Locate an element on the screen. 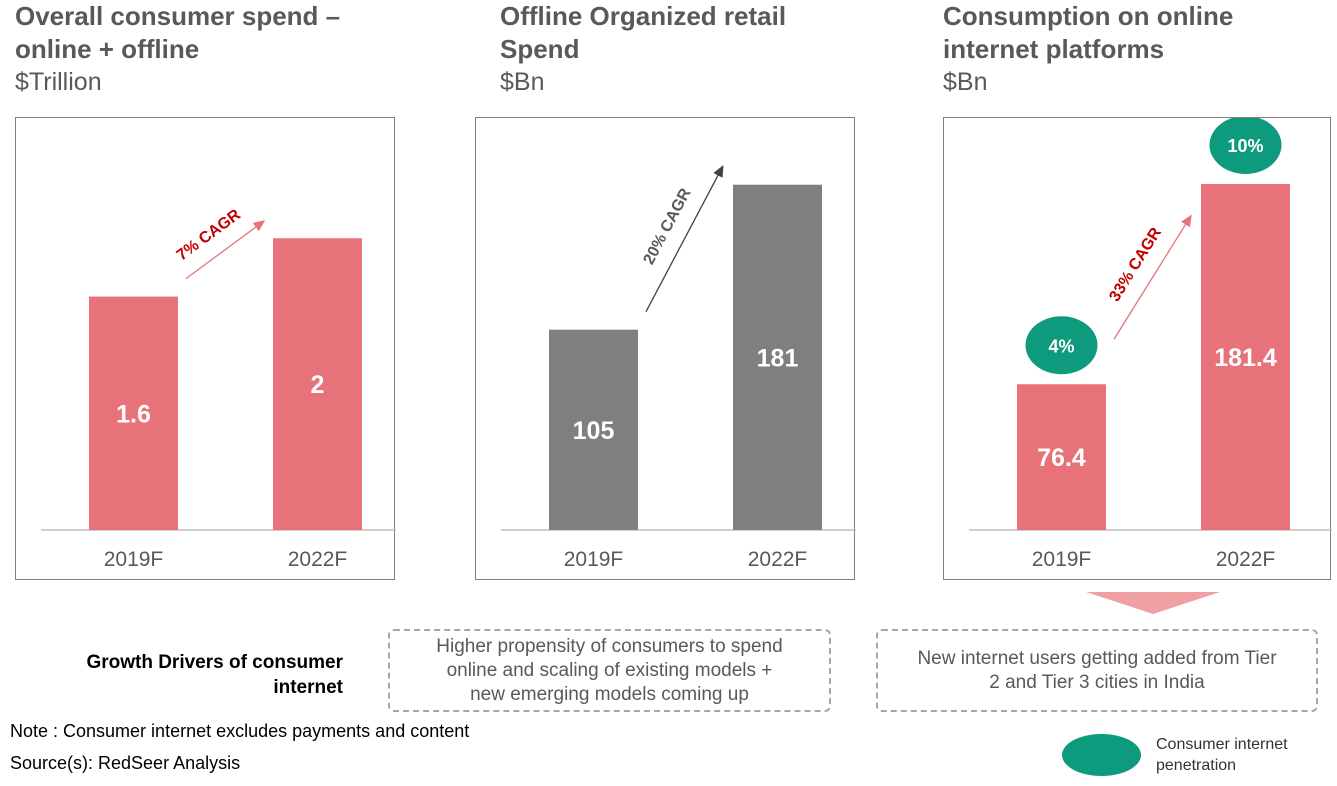  penetration-label: 4% is located at coordinates (1061, 346).